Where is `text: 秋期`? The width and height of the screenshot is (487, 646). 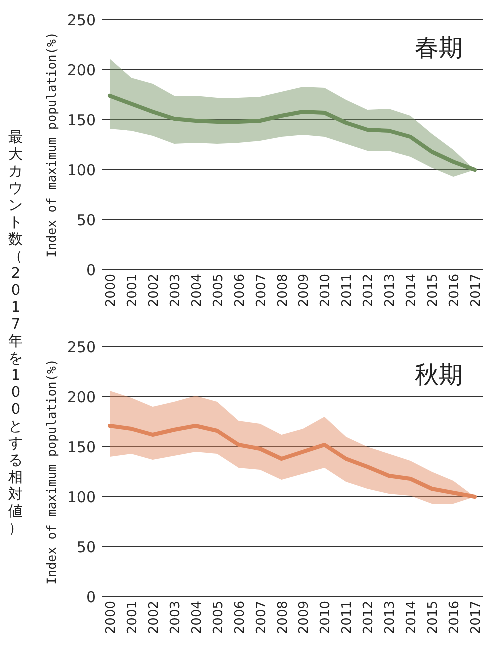
text: 秋期 is located at coordinates (439, 375).